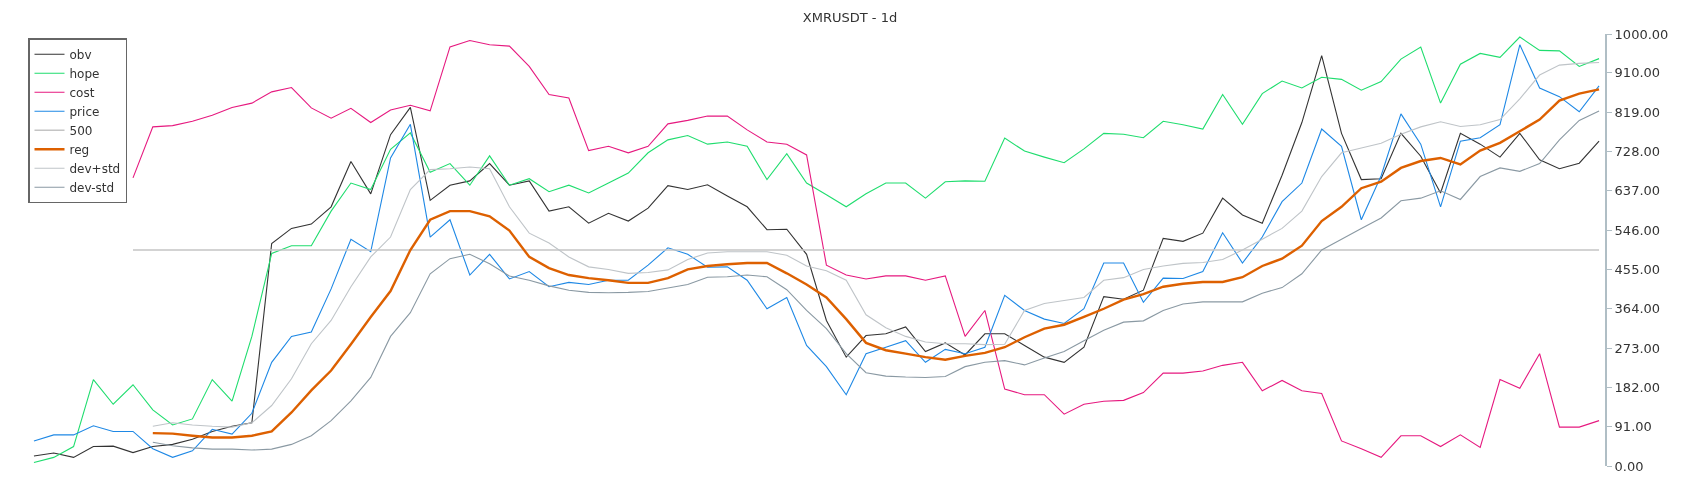 The width and height of the screenshot is (1700, 500). I want to click on y-tick-label: 637.00, so click(1637, 191).